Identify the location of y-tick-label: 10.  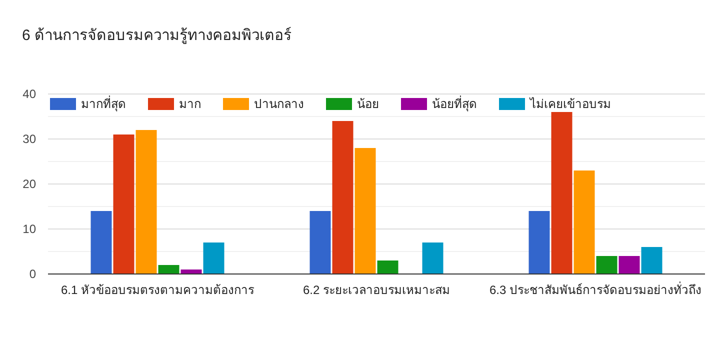
(29, 229).